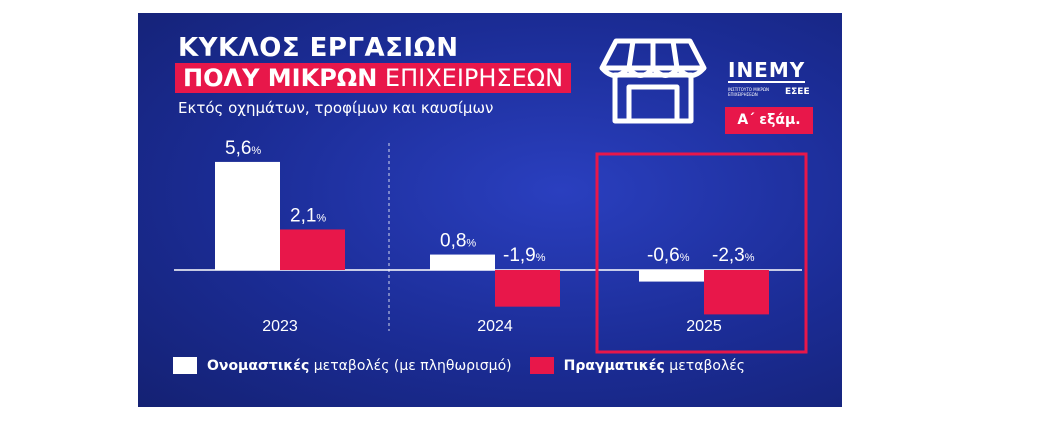  I want to click on category-label-2024: 2024, so click(495, 326).